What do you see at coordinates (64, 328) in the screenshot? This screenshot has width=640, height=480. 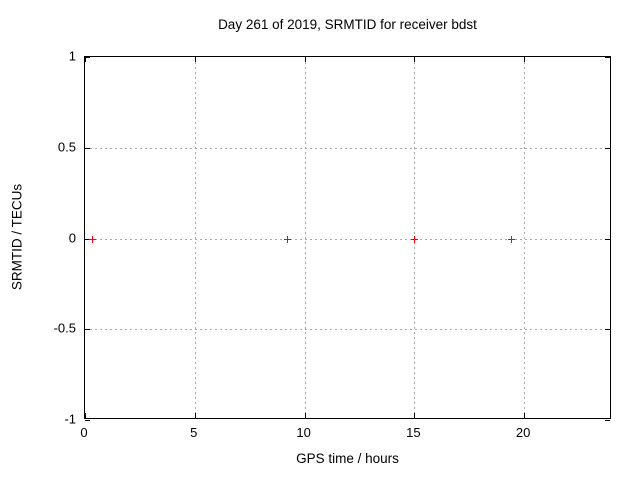 I see `y-tick-label: -0.5` at bounding box center [64, 328].